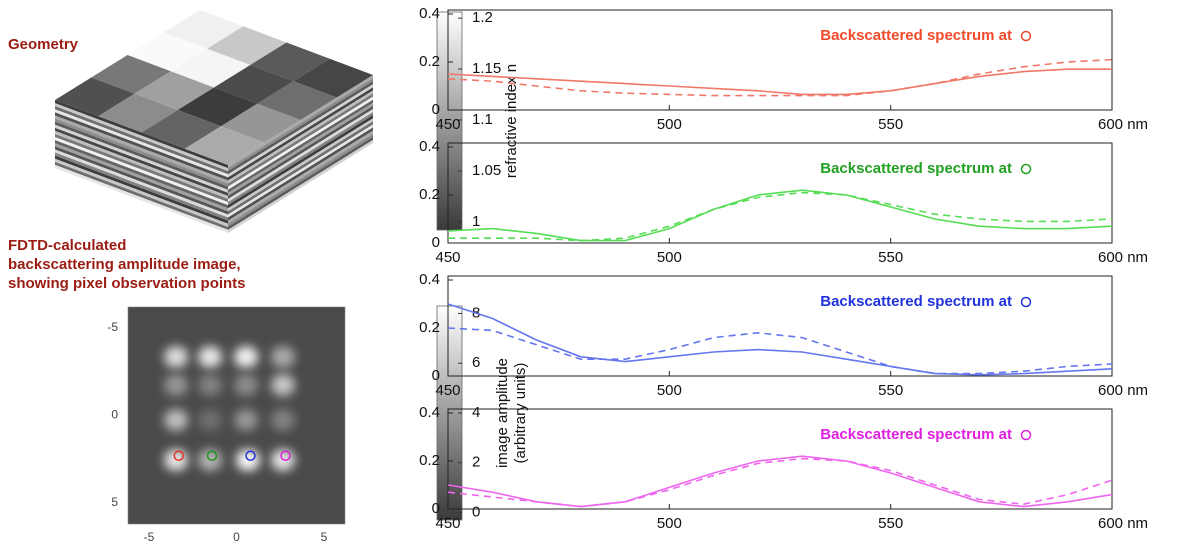 The width and height of the screenshot is (1184, 546). I want to click on colorbar-tick-label: 4, so click(476, 412).